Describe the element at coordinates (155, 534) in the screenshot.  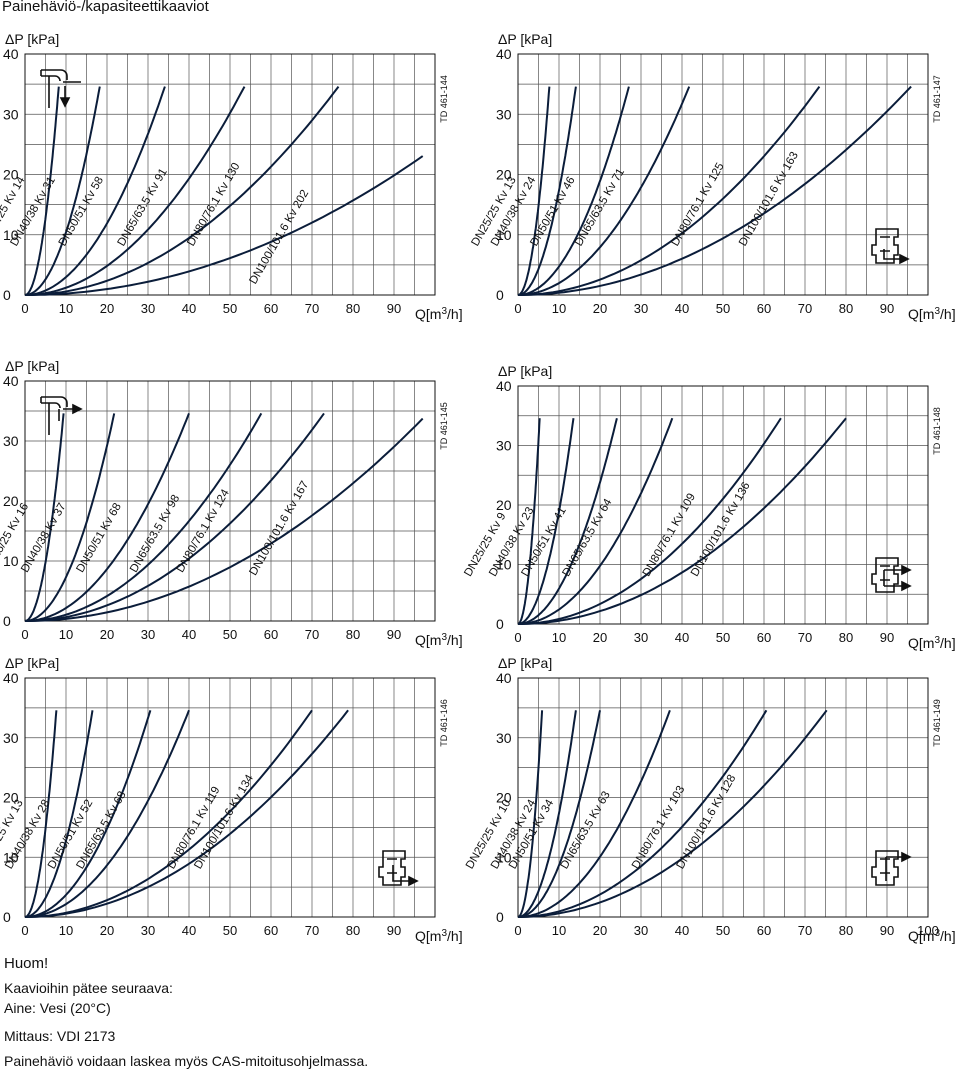
I see `series-label-dn65-63-5-kv-98: DN65/63.5 Kv 98` at that location.